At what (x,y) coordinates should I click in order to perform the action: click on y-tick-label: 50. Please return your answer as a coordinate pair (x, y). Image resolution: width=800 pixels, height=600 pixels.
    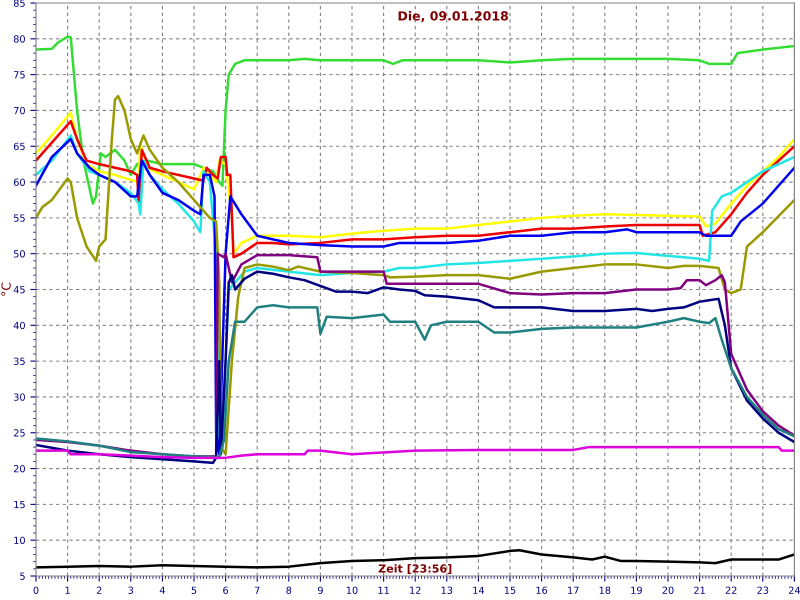
    Looking at the image, I should click on (19, 254).